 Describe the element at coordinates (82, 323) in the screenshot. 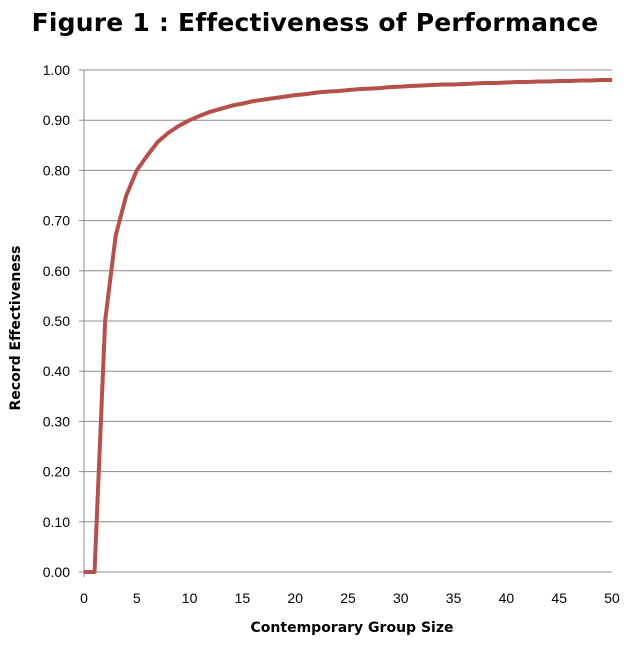

I see `axes` at that location.